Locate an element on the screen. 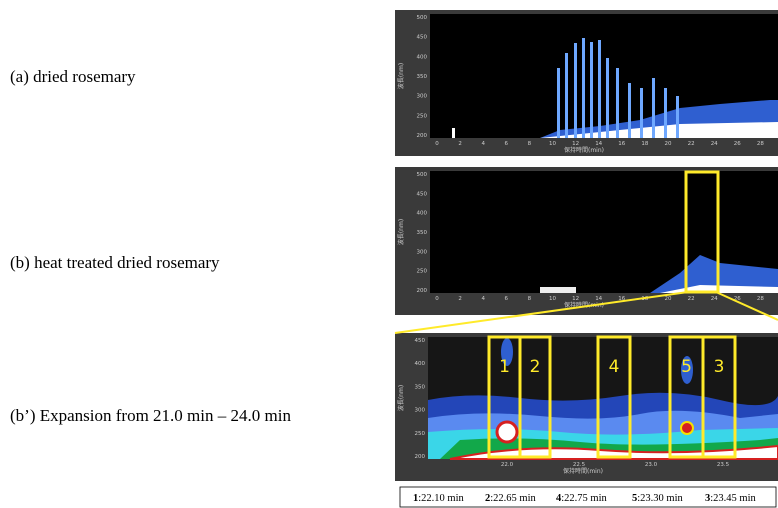 Image resolution: width=778 pixels, height=508 pixels. retention-time: :22.65 min is located at coordinates (513, 498).